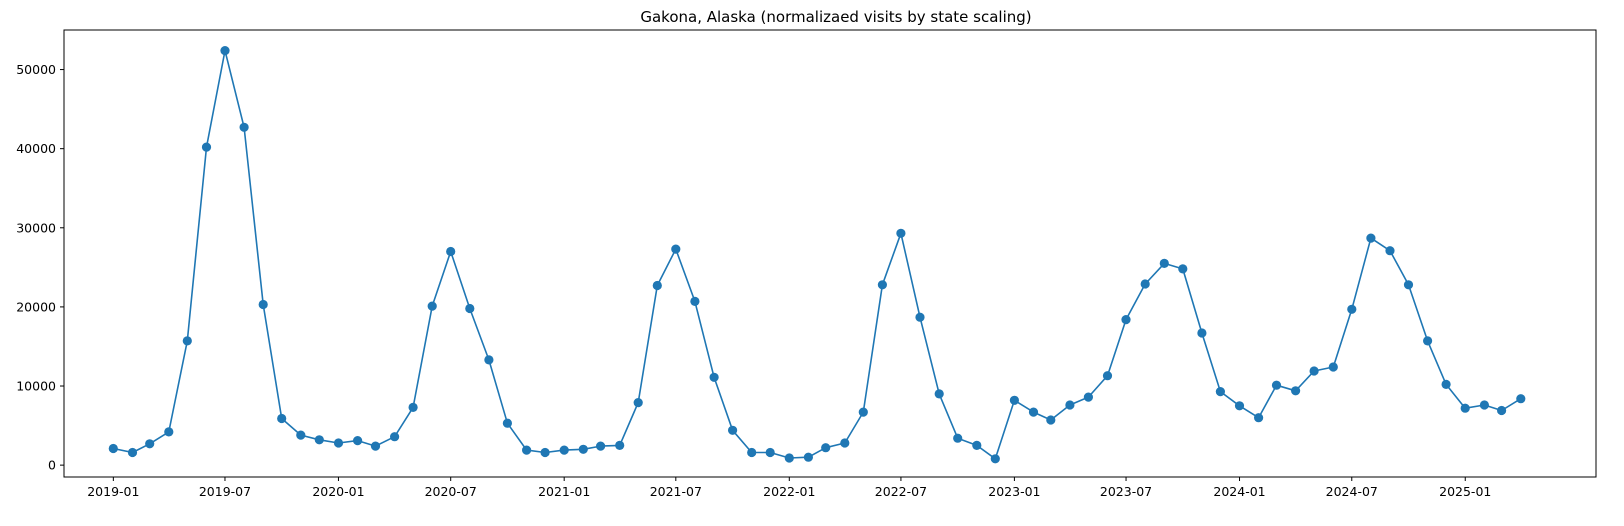 The width and height of the screenshot is (1624, 526). Describe the element at coordinates (36, 148) in the screenshot. I see `y-tick-label: 40000` at that location.